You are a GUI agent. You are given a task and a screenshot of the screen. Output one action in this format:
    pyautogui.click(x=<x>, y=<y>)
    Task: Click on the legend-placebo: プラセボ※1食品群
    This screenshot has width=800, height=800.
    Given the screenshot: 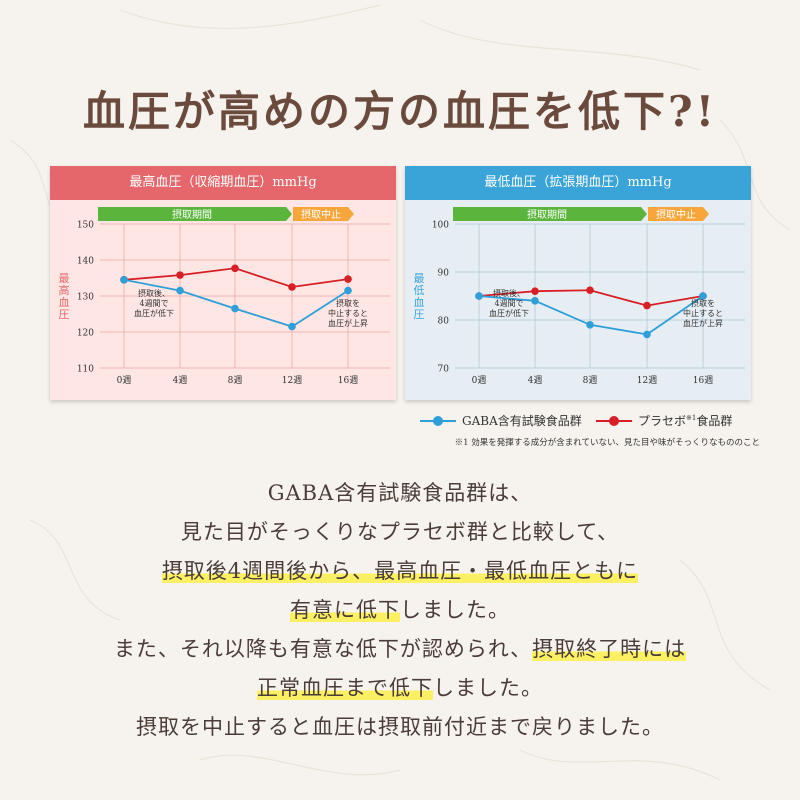 What is the action you would take?
    pyautogui.click(x=664, y=420)
    